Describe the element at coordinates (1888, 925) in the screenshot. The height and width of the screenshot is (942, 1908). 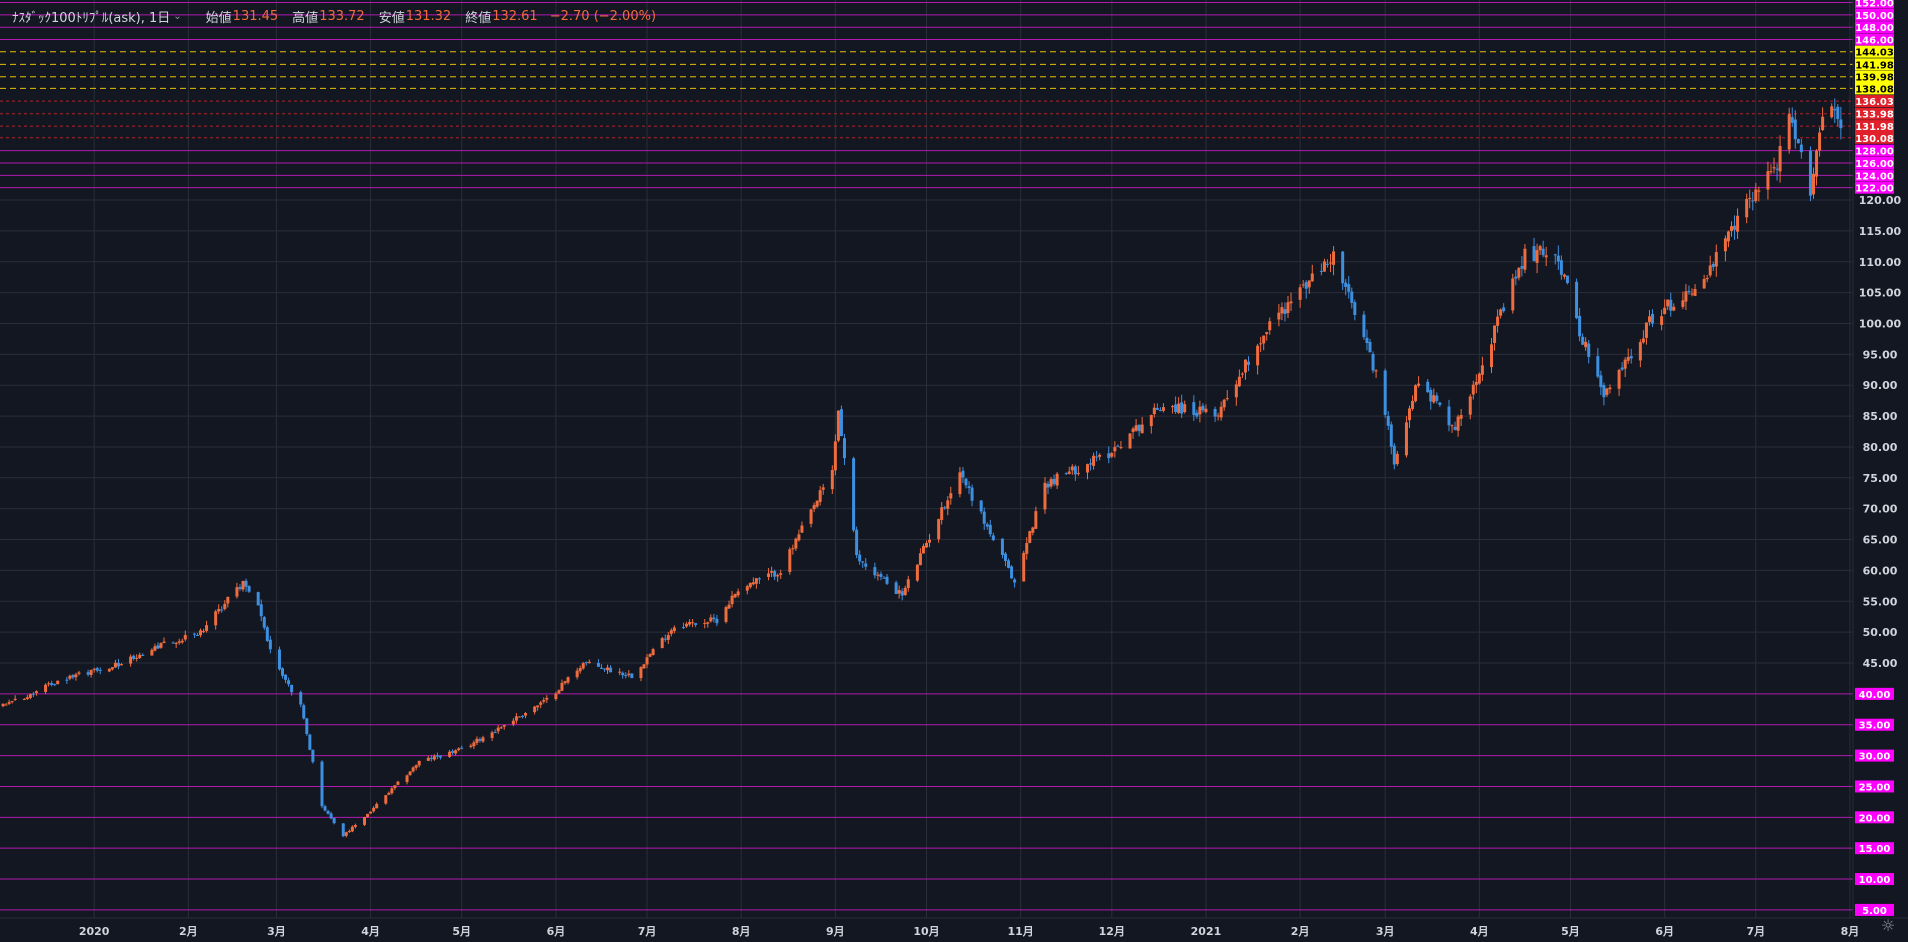
I see `gear-icon: ☼` at that location.